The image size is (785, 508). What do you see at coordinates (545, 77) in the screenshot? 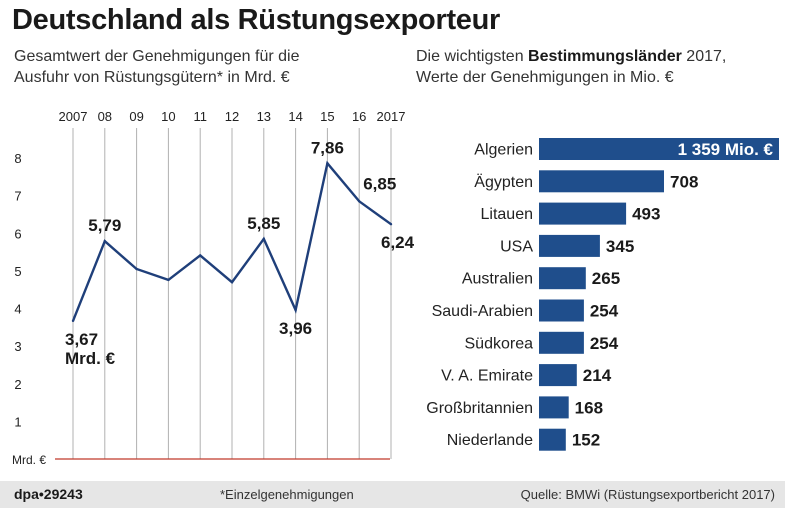
I see `bar-chart-subtitle-line2: Werte der Genehmigungen in Mio. €` at bounding box center [545, 77].